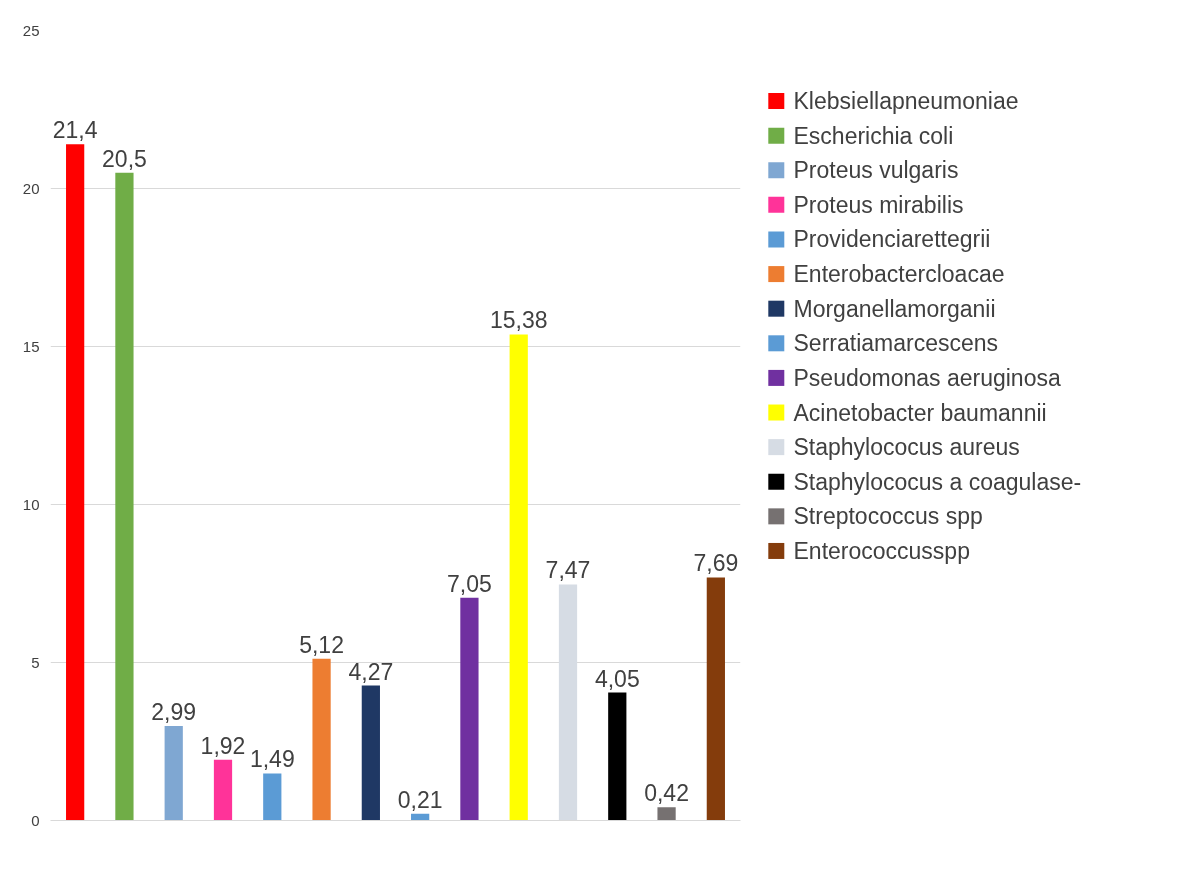  I want to click on legend-label: Staphylococus a coagulase-, so click(937, 481).